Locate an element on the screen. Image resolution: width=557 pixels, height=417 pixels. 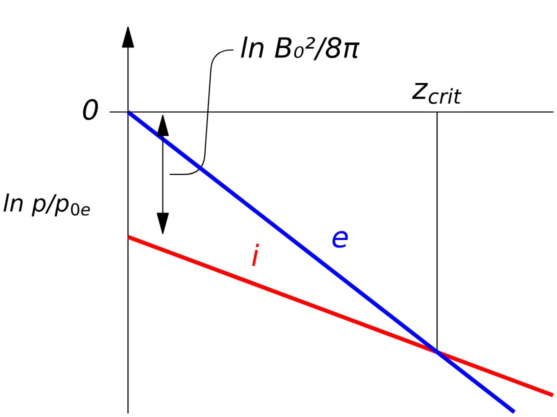
series-label: i is located at coordinates (256, 255).